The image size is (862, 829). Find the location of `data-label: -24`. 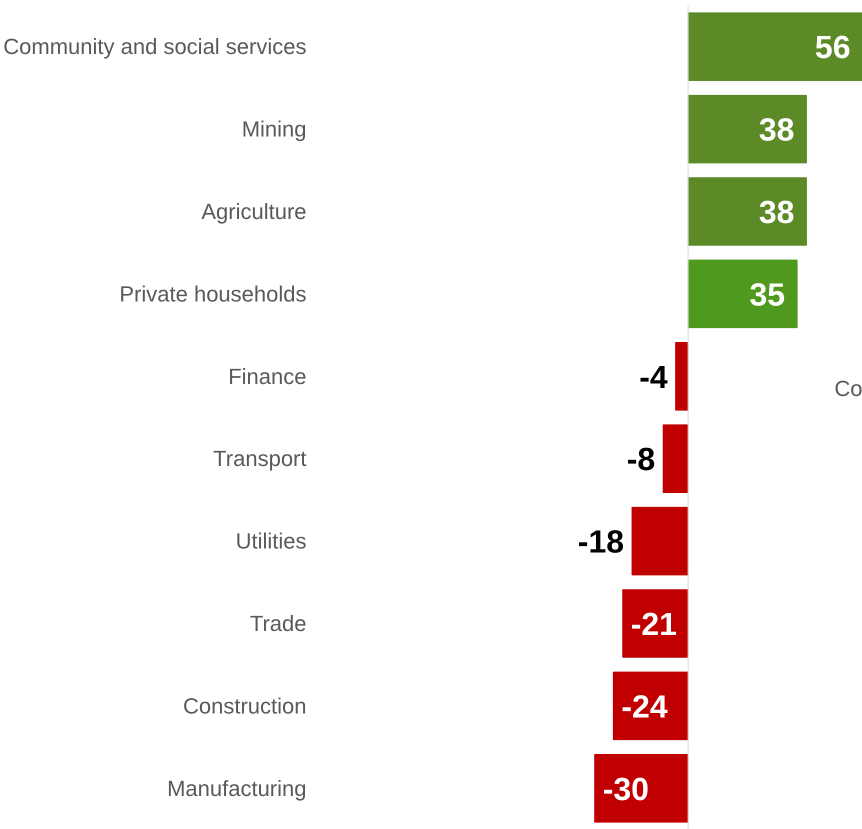

data-label: -24 is located at coordinates (644, 706).